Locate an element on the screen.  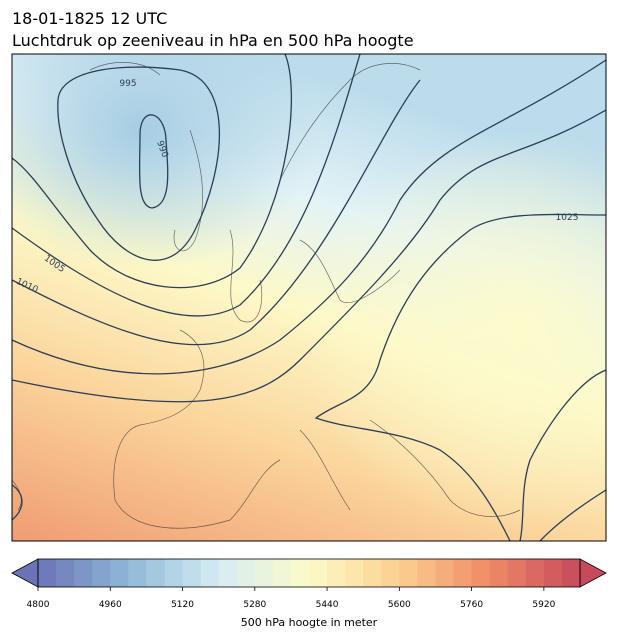
contour-label: 1025 is located at coordinates (567, 218).